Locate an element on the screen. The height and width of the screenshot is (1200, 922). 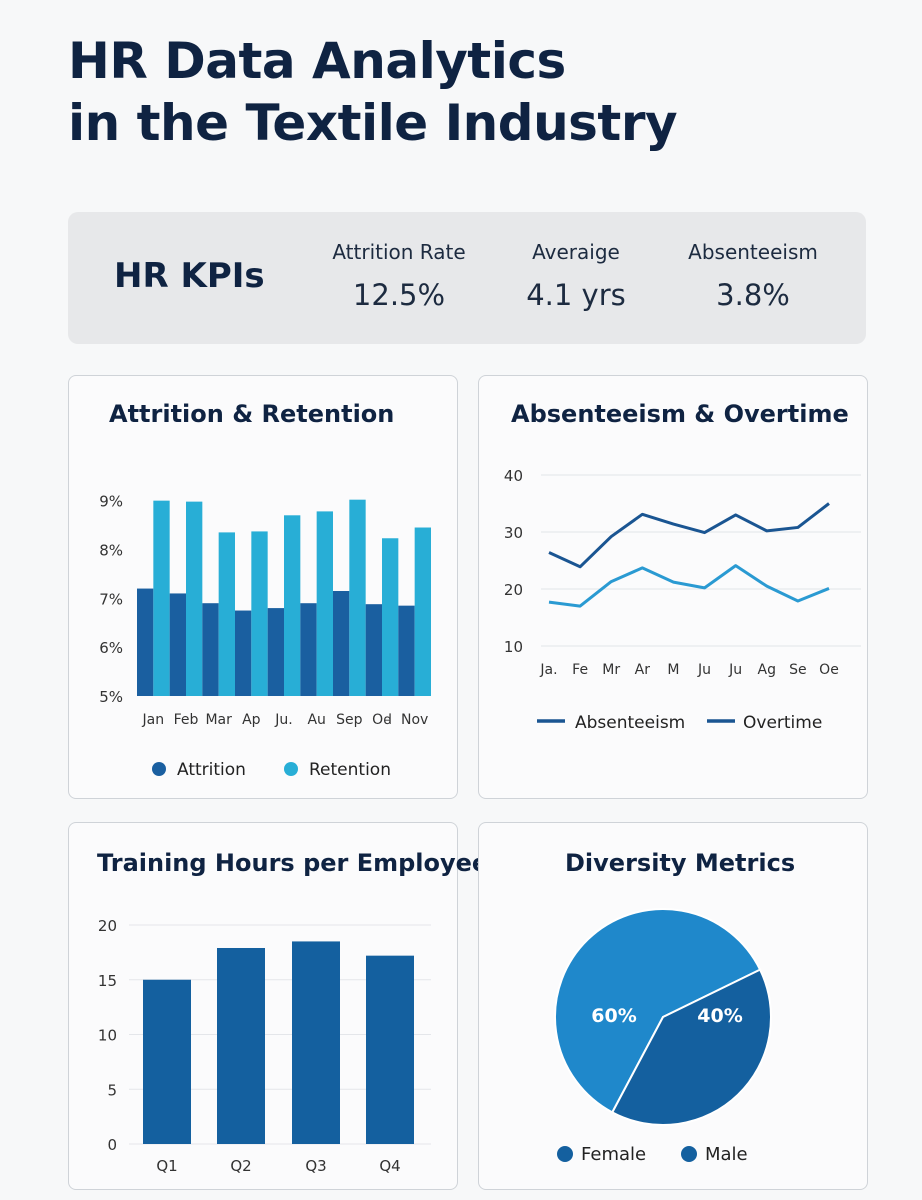
kpi-absenteeism: Absenteeism 3.8% is located at coordinates (753, 276).